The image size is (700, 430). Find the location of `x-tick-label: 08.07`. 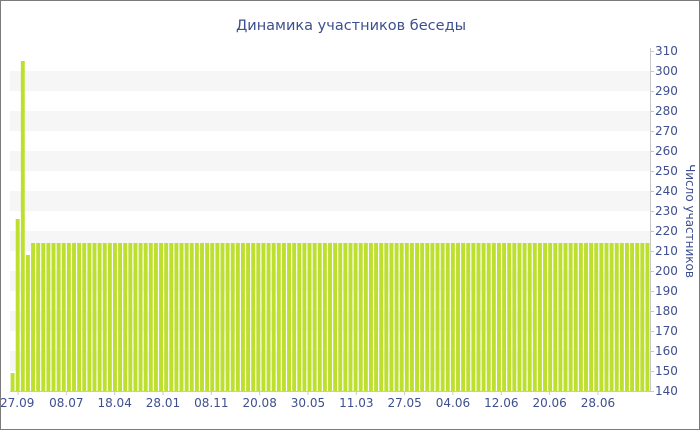

x-tick-label: 08.07 is located at coordinates (66, 403).